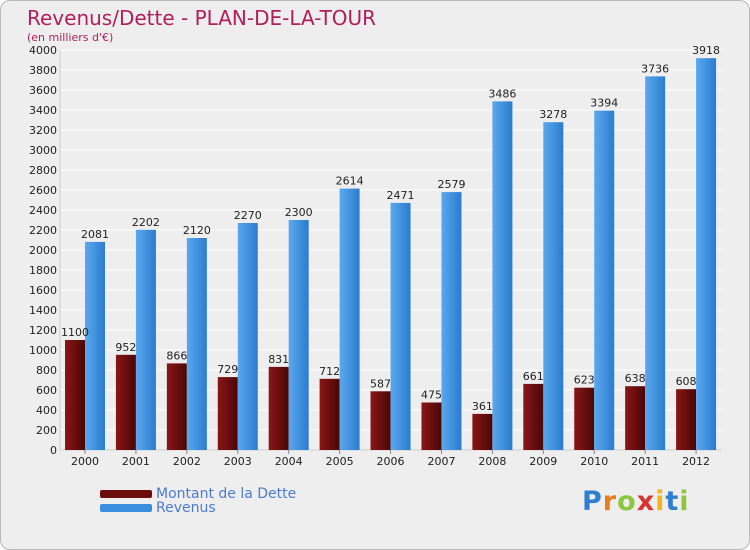 The width and height of the screenshot is (750, 550). I want to click on x-tick-label: 2009, so click(543, 461).